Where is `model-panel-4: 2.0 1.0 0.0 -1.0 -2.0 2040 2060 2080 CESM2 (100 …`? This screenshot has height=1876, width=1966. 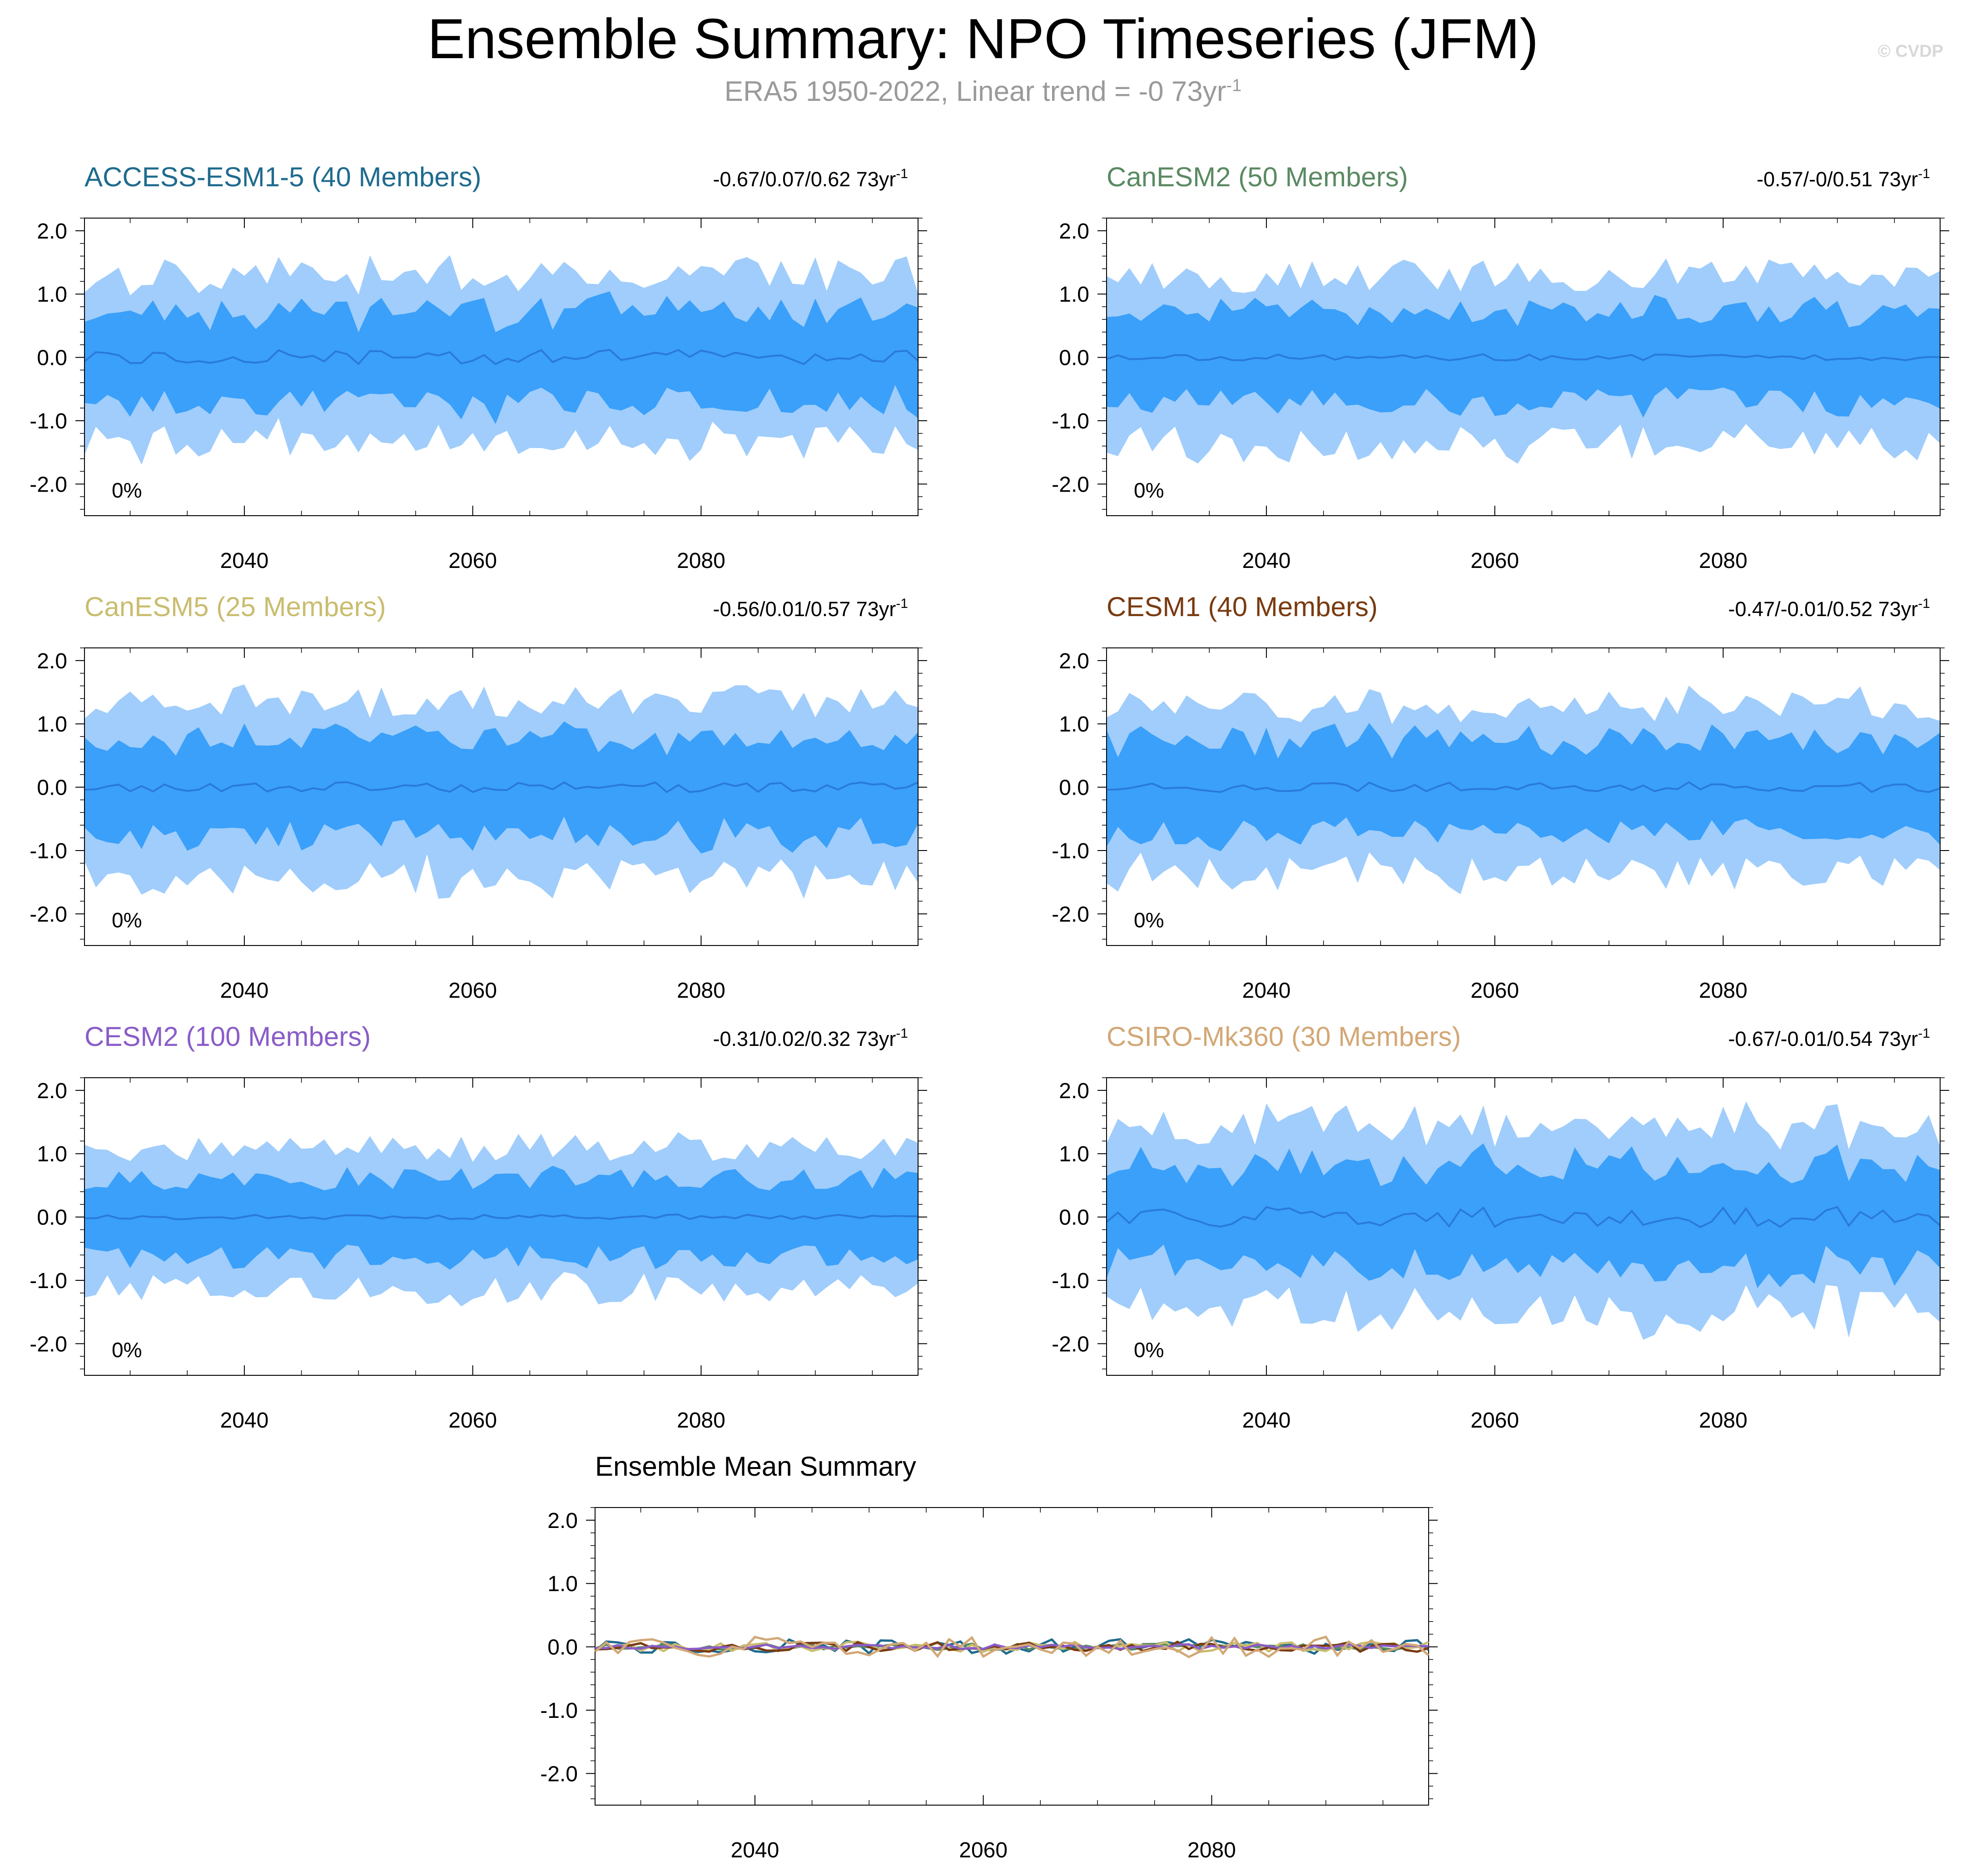 model-panel-4: 2.0 1.0 0.0 -1.0 -2.0 2040 2060 2080 CESM2 (100 … is located at coordinates (478, 1227).